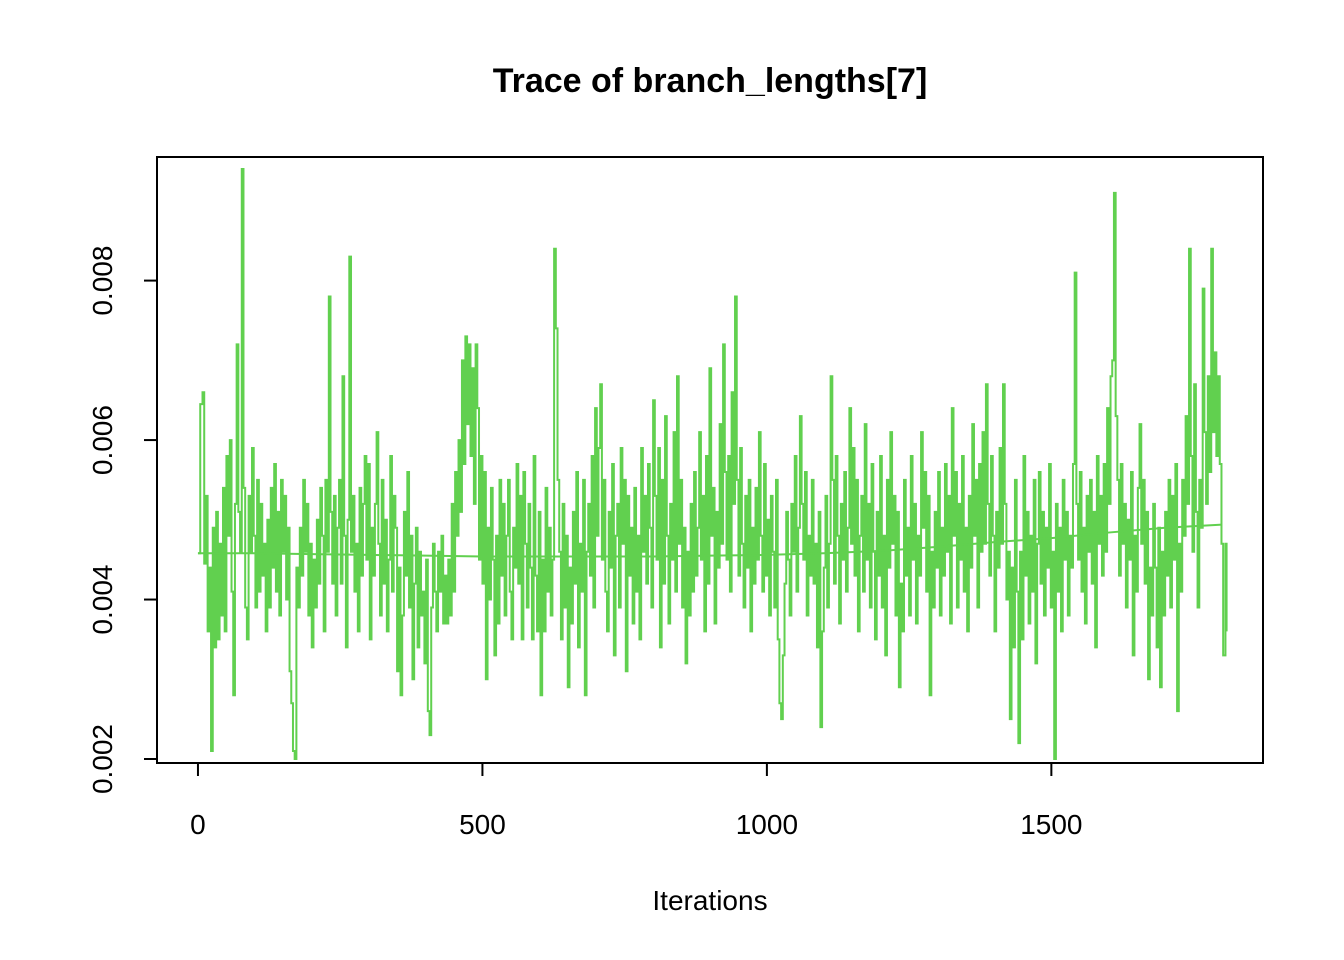  Describe the element at coordinates (1051, 824) in the screenshot. I see `x-tick-label: 1500` at that location.